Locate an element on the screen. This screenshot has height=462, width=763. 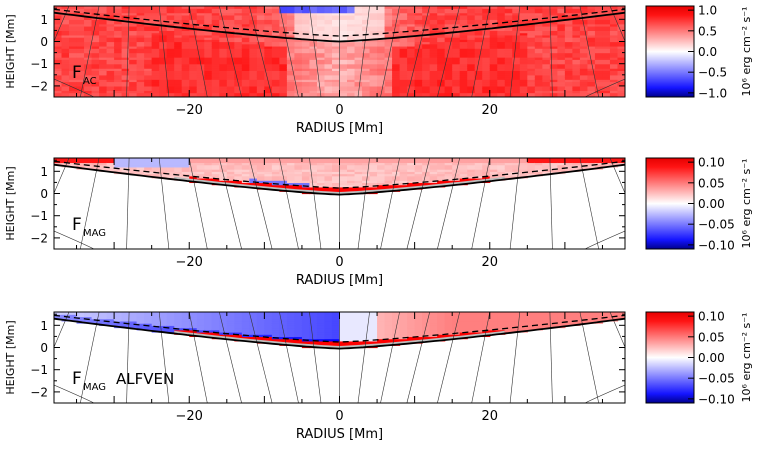
panel-label-extra: ALFVEN is located at coordinates (145, 379).